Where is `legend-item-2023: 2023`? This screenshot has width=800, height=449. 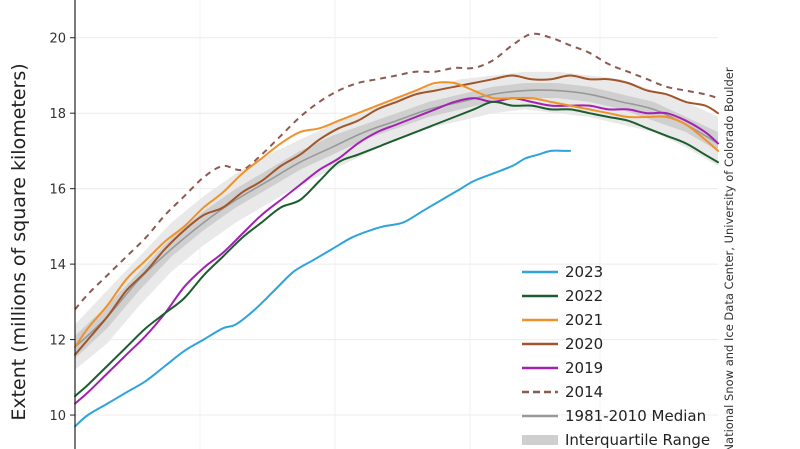
legend-item-2023: 2023 is located at coordinates (562, 272).